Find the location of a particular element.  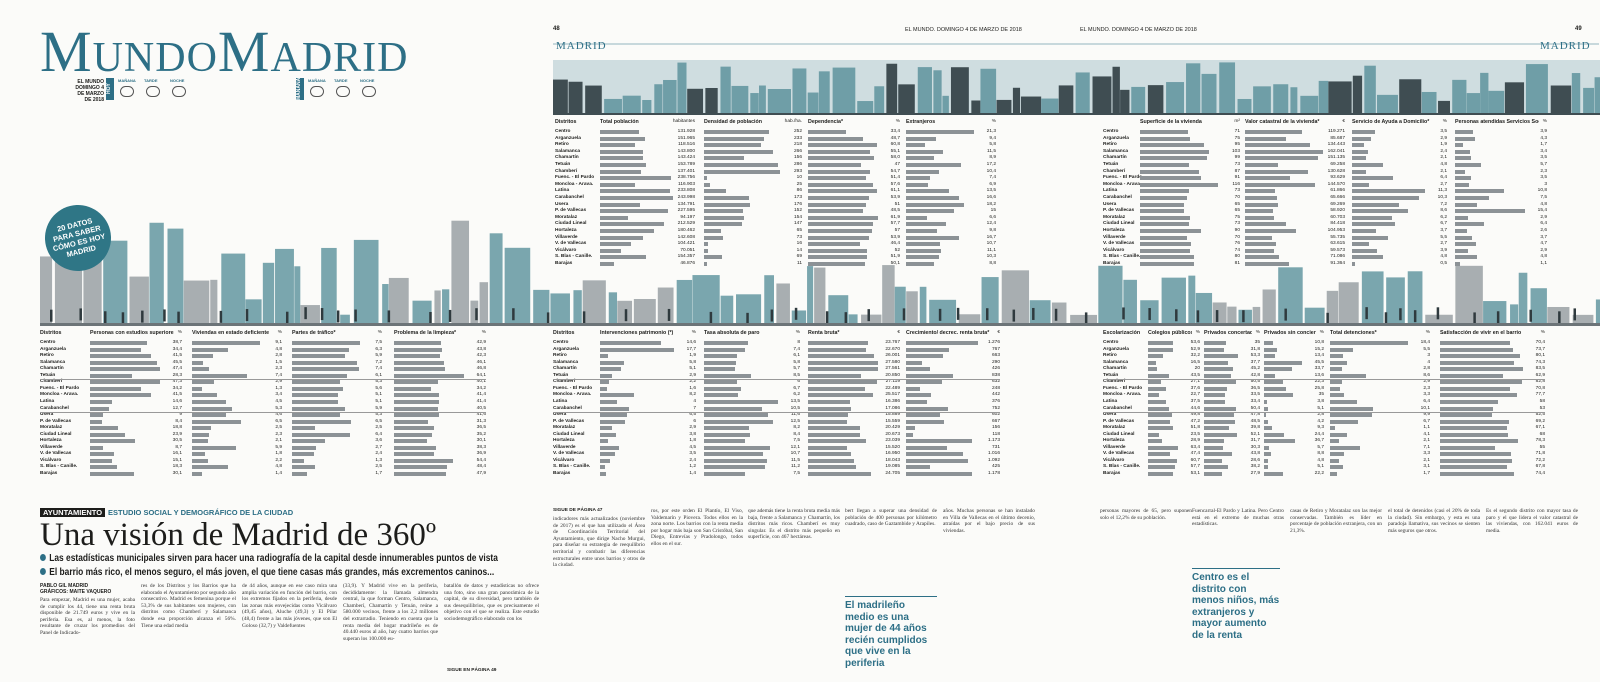

value: 9,1 is located at coordinates (278, 342).